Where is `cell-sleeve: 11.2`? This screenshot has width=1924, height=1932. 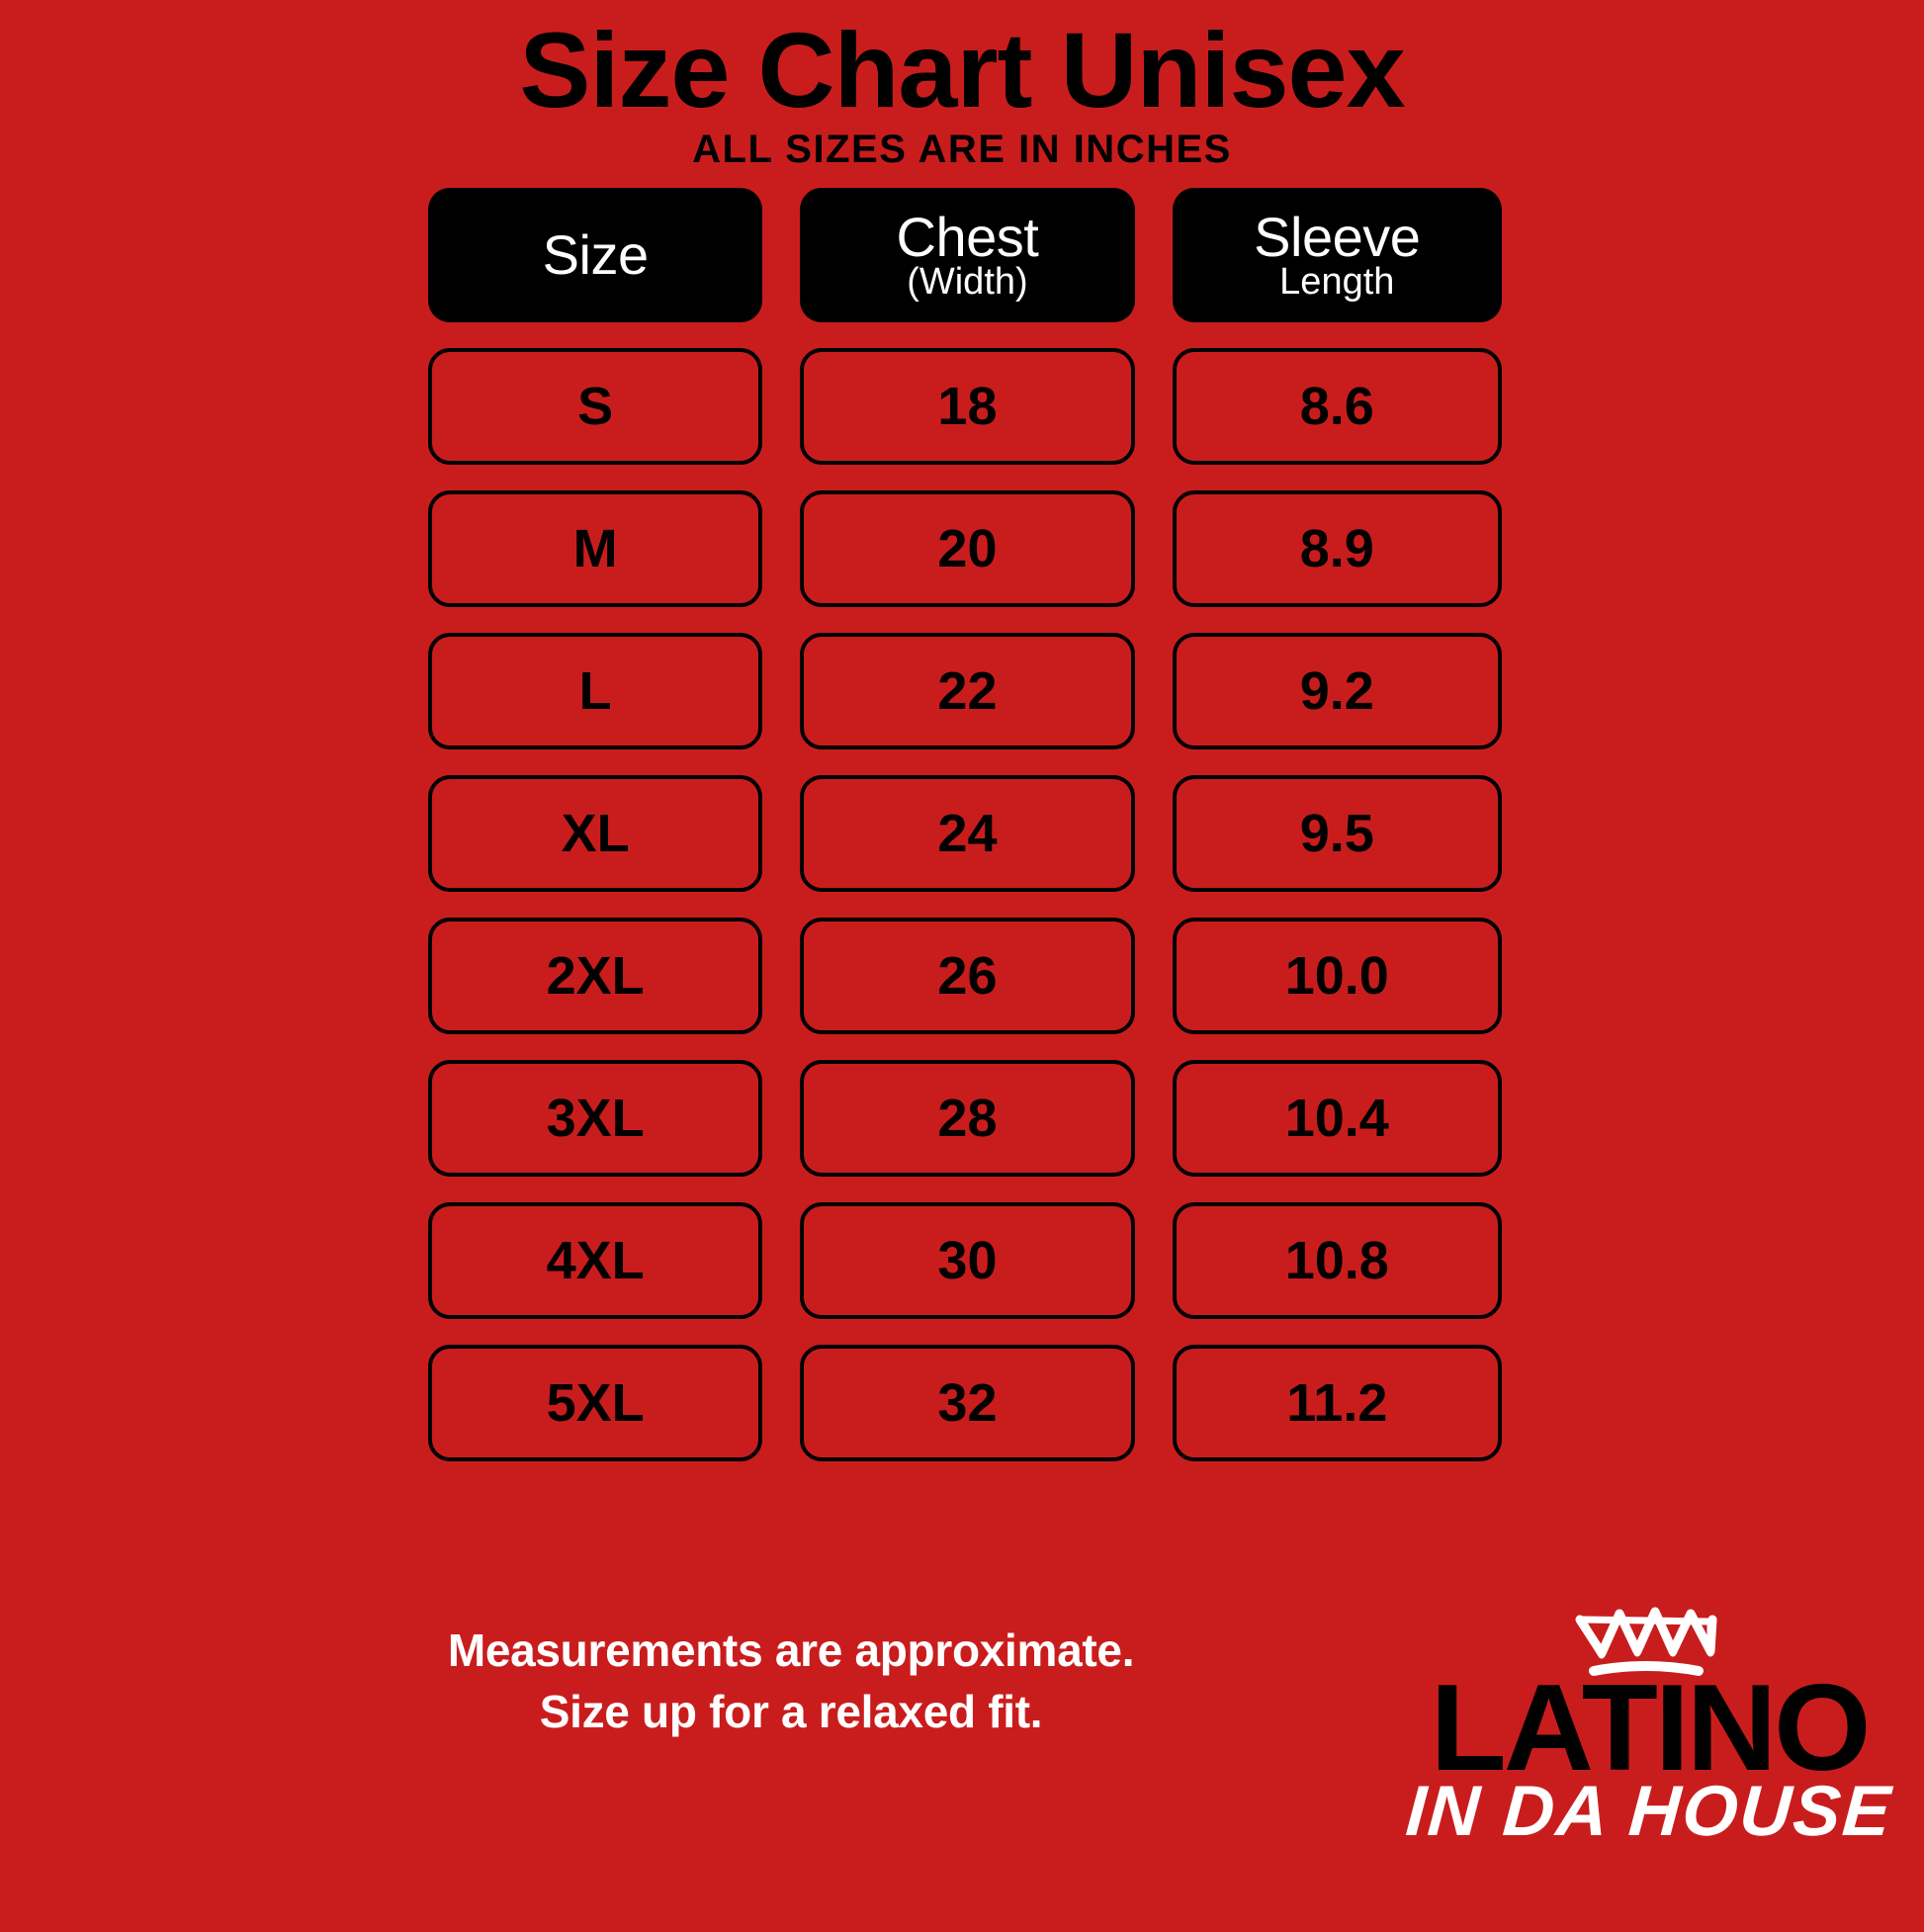
cell-sleeve: 11.2 is located at coordinates (1337, 1403).